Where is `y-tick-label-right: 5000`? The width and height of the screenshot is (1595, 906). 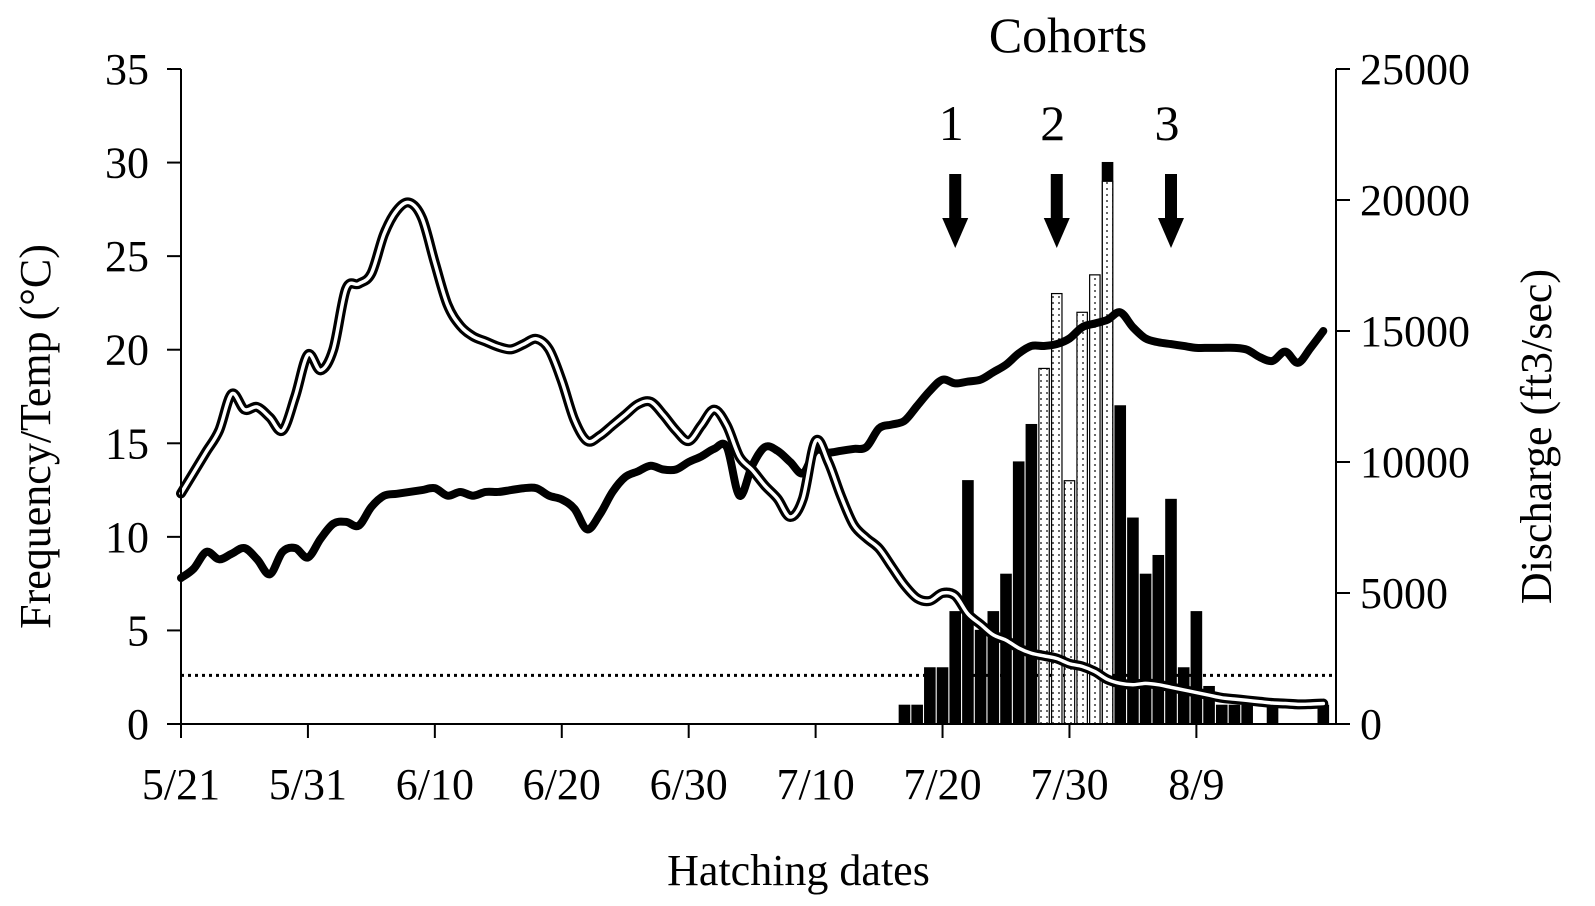
y-tick-label-right: 5000 is located at coordinates (1404, 593).